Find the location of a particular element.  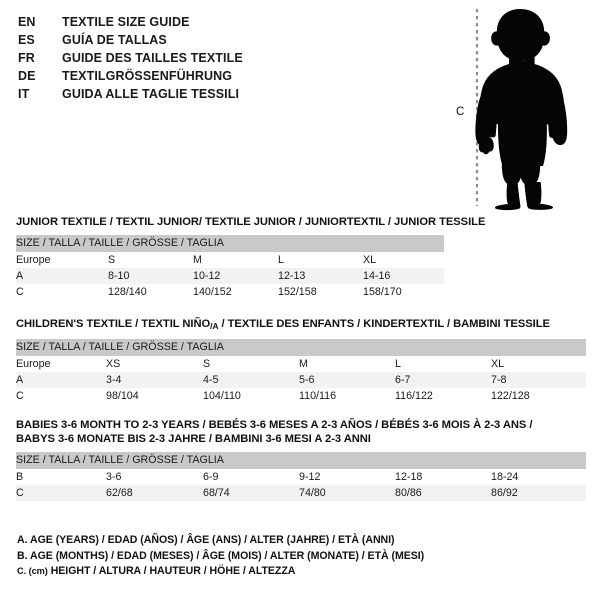

table-cell: 18-24 is located at coordinates (539, 477).